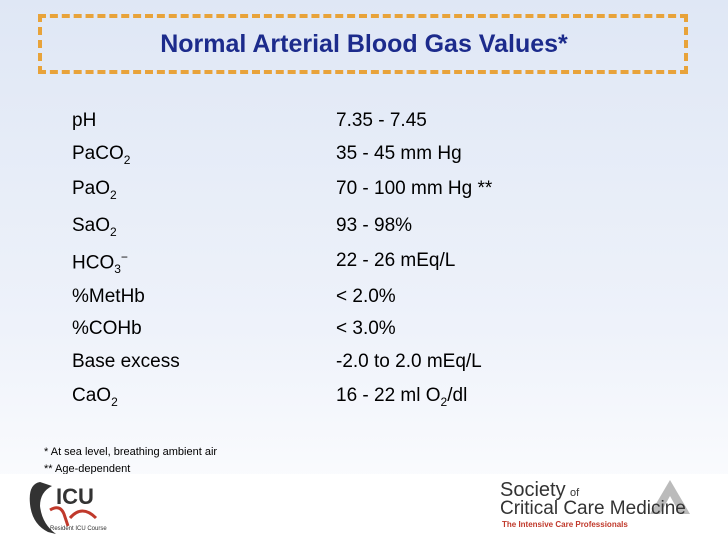 The width and height of the screenshot is (728, 546). Describe the element at coordinates (670, 505) in the screenshot. I see `logo-triangle-inner` at that location.